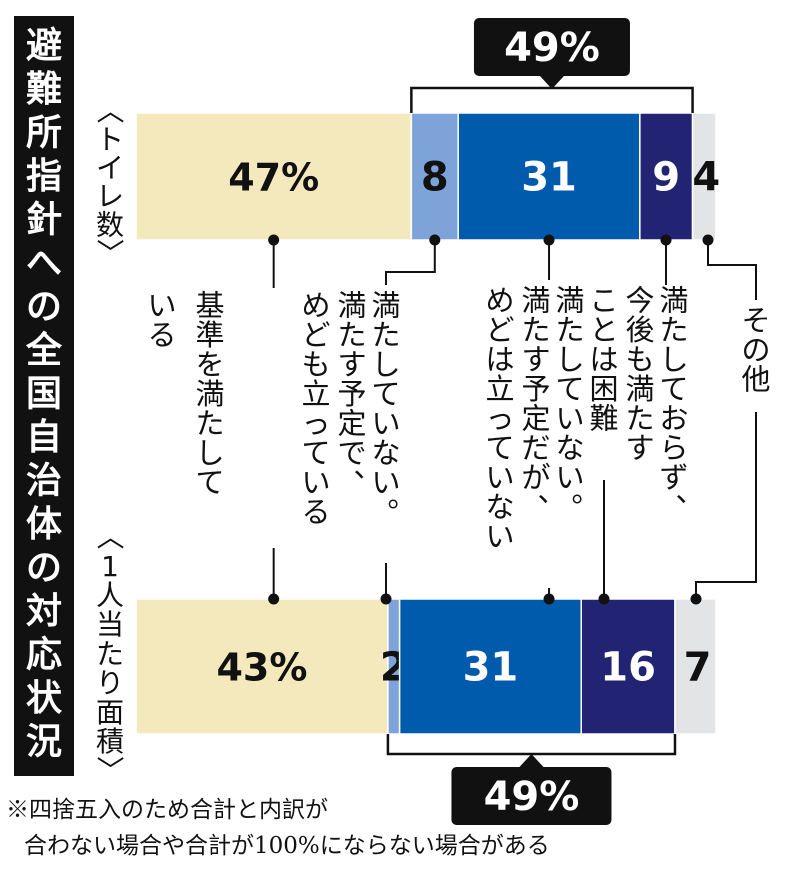  I want to click on legend-label-4-char: お, so click(673, 419).